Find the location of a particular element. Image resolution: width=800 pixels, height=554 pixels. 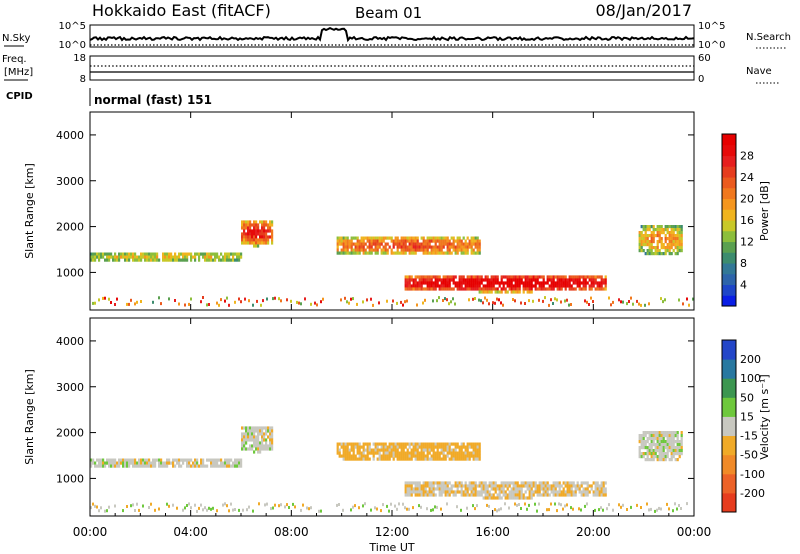

colorbar-swatch is located at coordinates (729, 161).